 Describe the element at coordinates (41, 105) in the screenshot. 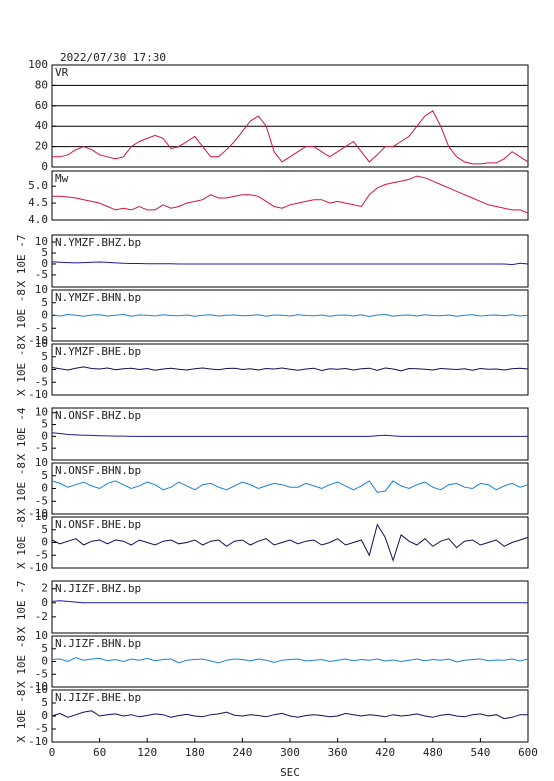

I see `y-tick-label: 60` at that location.